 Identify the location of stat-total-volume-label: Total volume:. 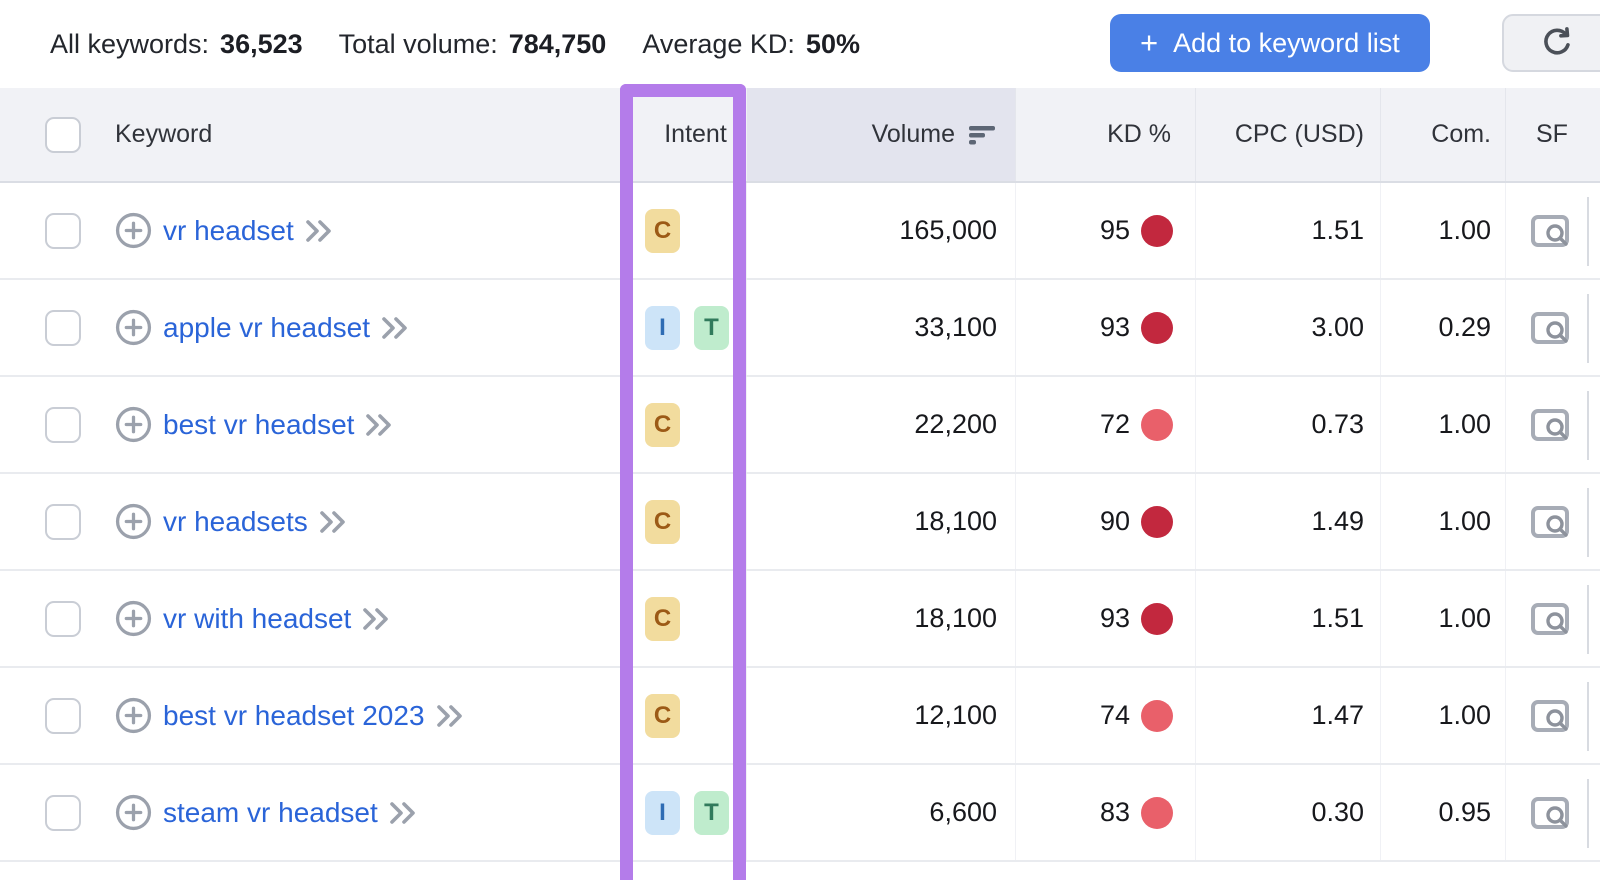
(418, 43).